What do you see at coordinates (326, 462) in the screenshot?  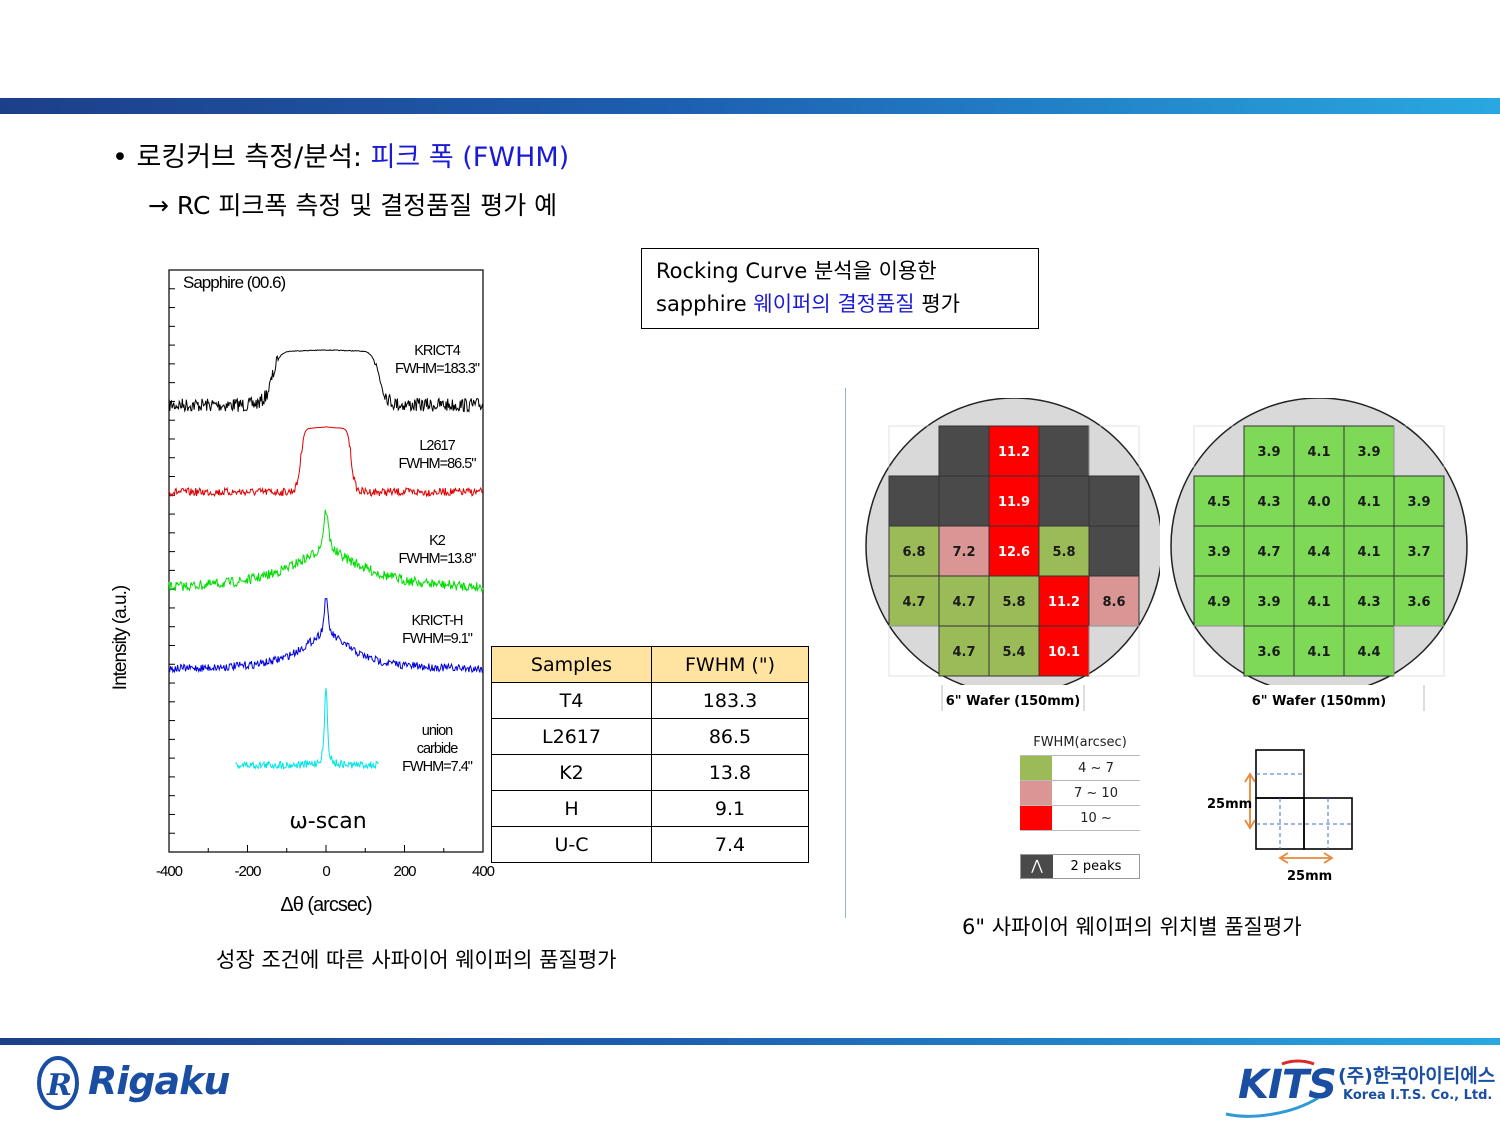 I see `series-line-l2617` at bounding box center [326, 462].